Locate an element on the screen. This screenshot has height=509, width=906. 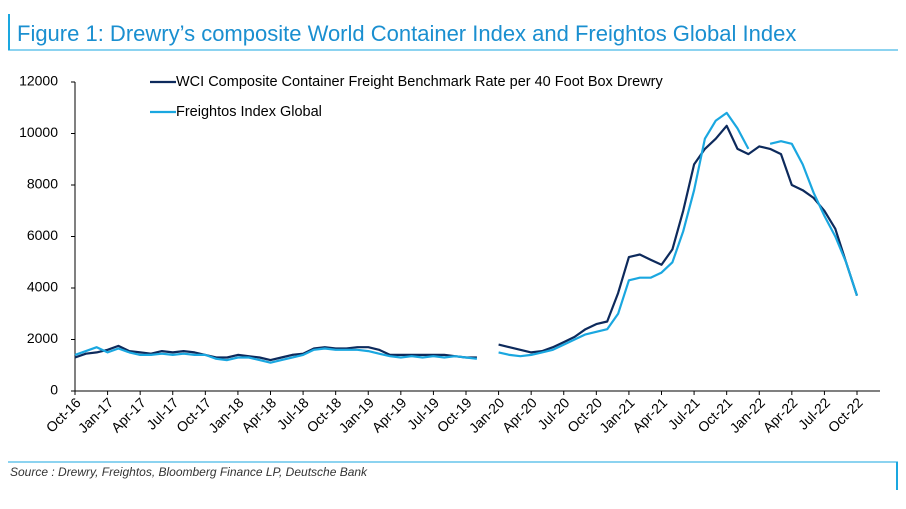
x-tick-label: Apr-21 is located at coordinates (649, 414).